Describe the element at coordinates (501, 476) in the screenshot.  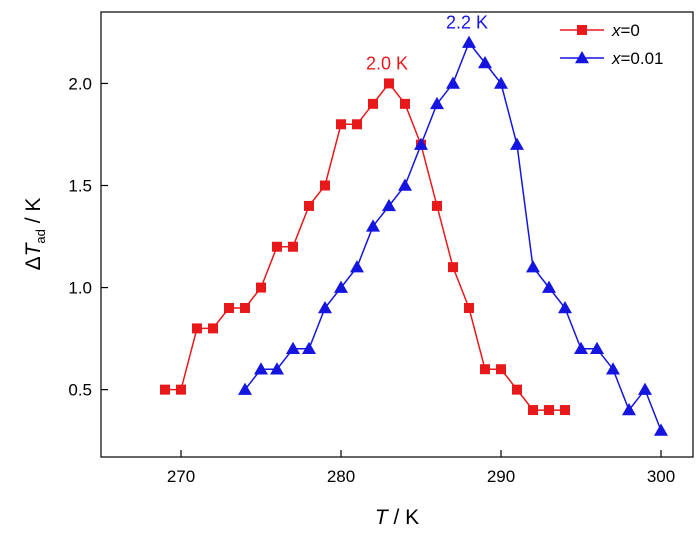
I see `x-tick-label: 290` at that location.